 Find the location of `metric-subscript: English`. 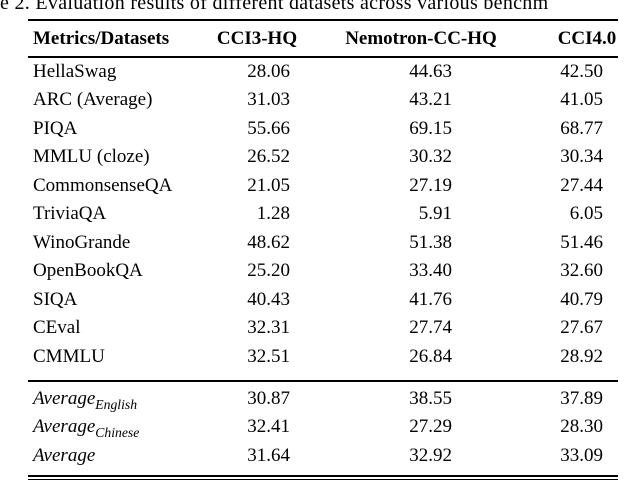

metric-subscript: English is located at coordinates (116, 404).